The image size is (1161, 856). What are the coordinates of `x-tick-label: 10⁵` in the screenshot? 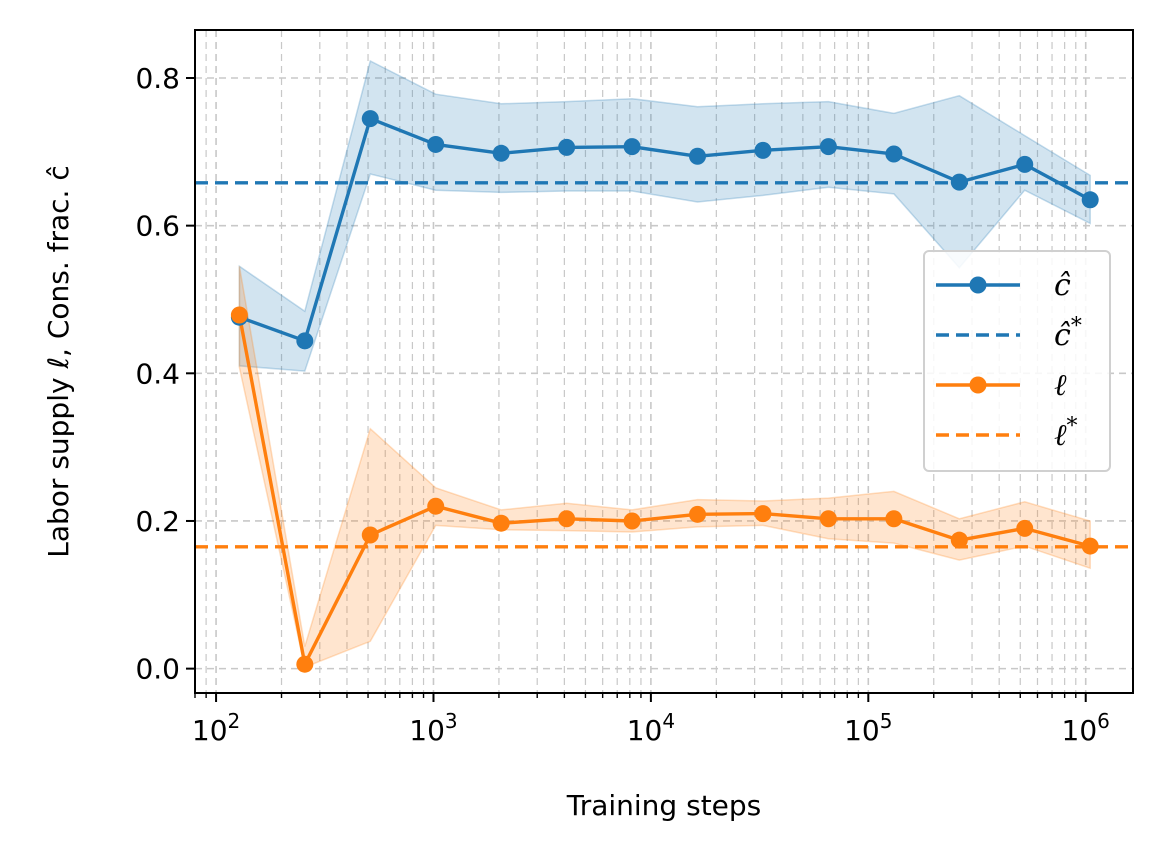 It's located at (868, 728).